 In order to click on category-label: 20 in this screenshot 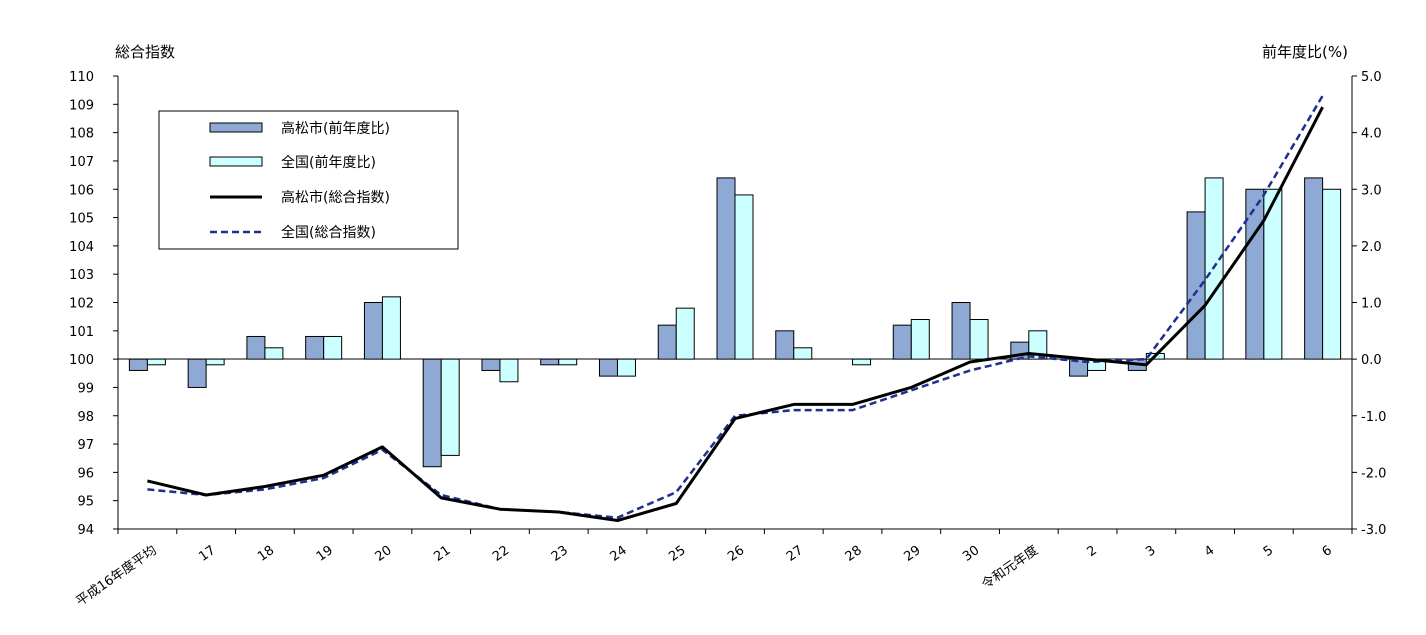, I will do `click(384, 554)`.